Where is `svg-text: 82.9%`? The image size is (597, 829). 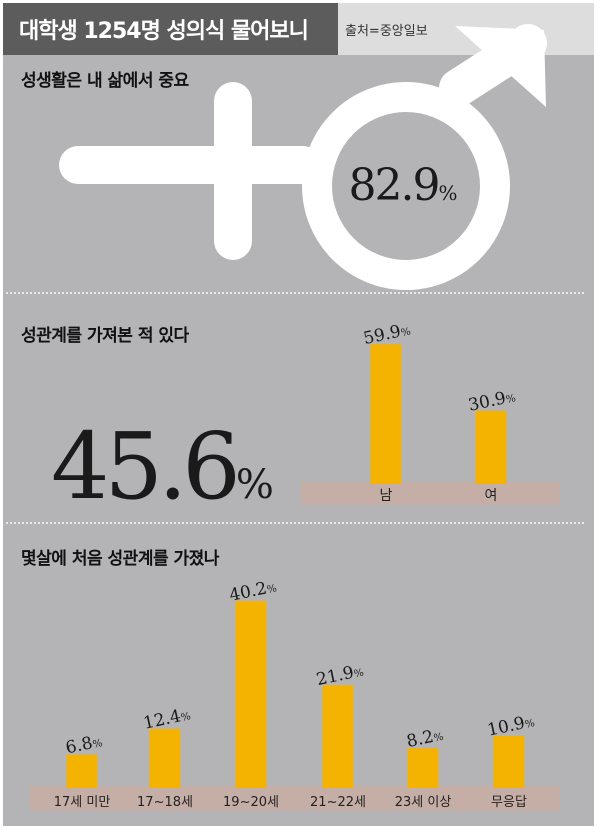
svg-text: 82.9% is located at coordinates (403, 185).